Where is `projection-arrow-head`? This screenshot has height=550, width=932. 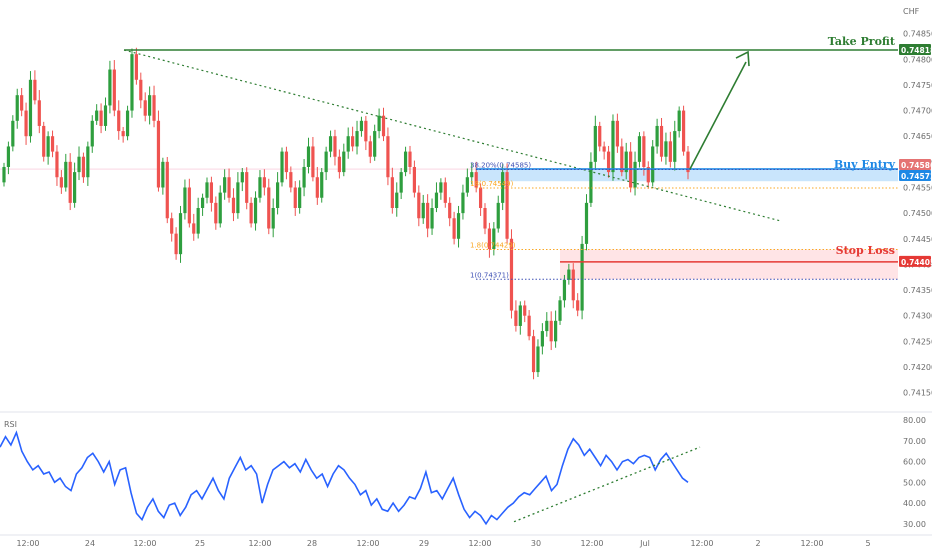
projection-arrow-head is located at coordinates (742, 58).